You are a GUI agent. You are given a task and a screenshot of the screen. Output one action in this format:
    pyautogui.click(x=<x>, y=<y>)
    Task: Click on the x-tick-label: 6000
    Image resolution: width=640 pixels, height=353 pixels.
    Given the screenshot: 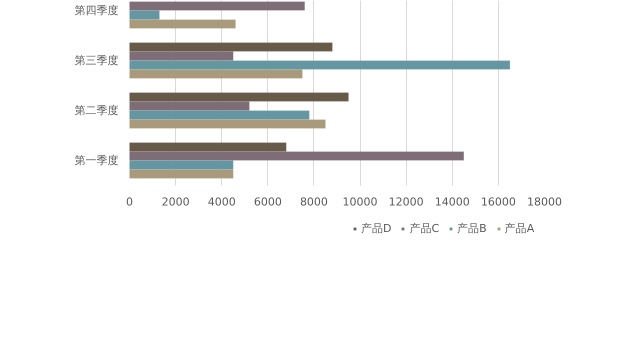 What is the action you would take?
    pyautogui.click(x=268, y=202)
    